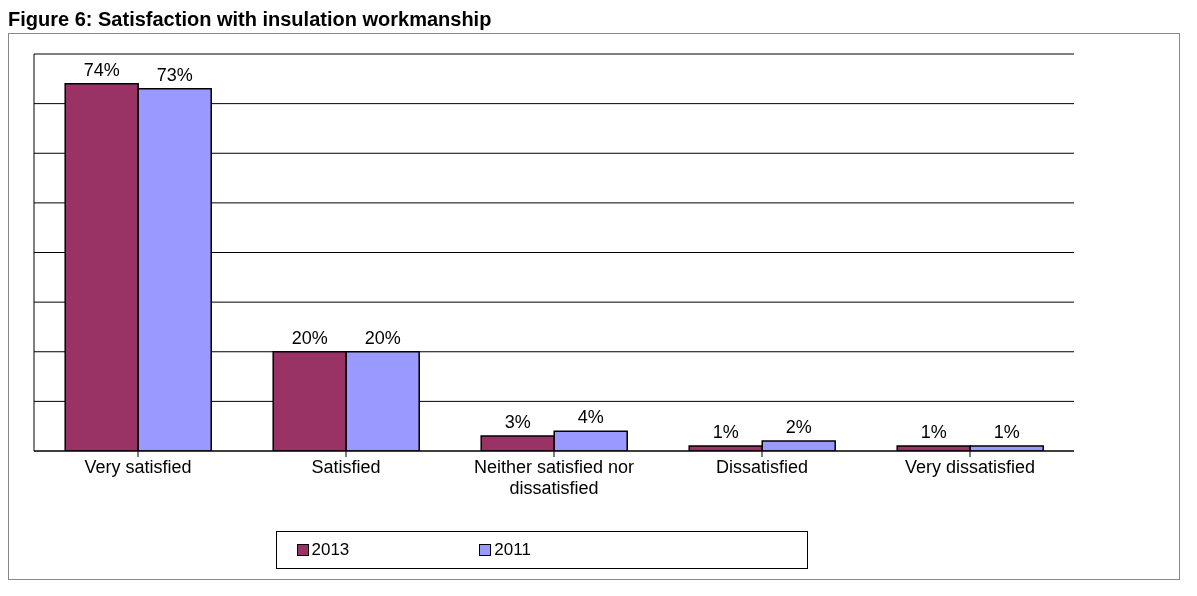  I want to click on x-tick-label: Very dissatisfied, so click(970, 467).